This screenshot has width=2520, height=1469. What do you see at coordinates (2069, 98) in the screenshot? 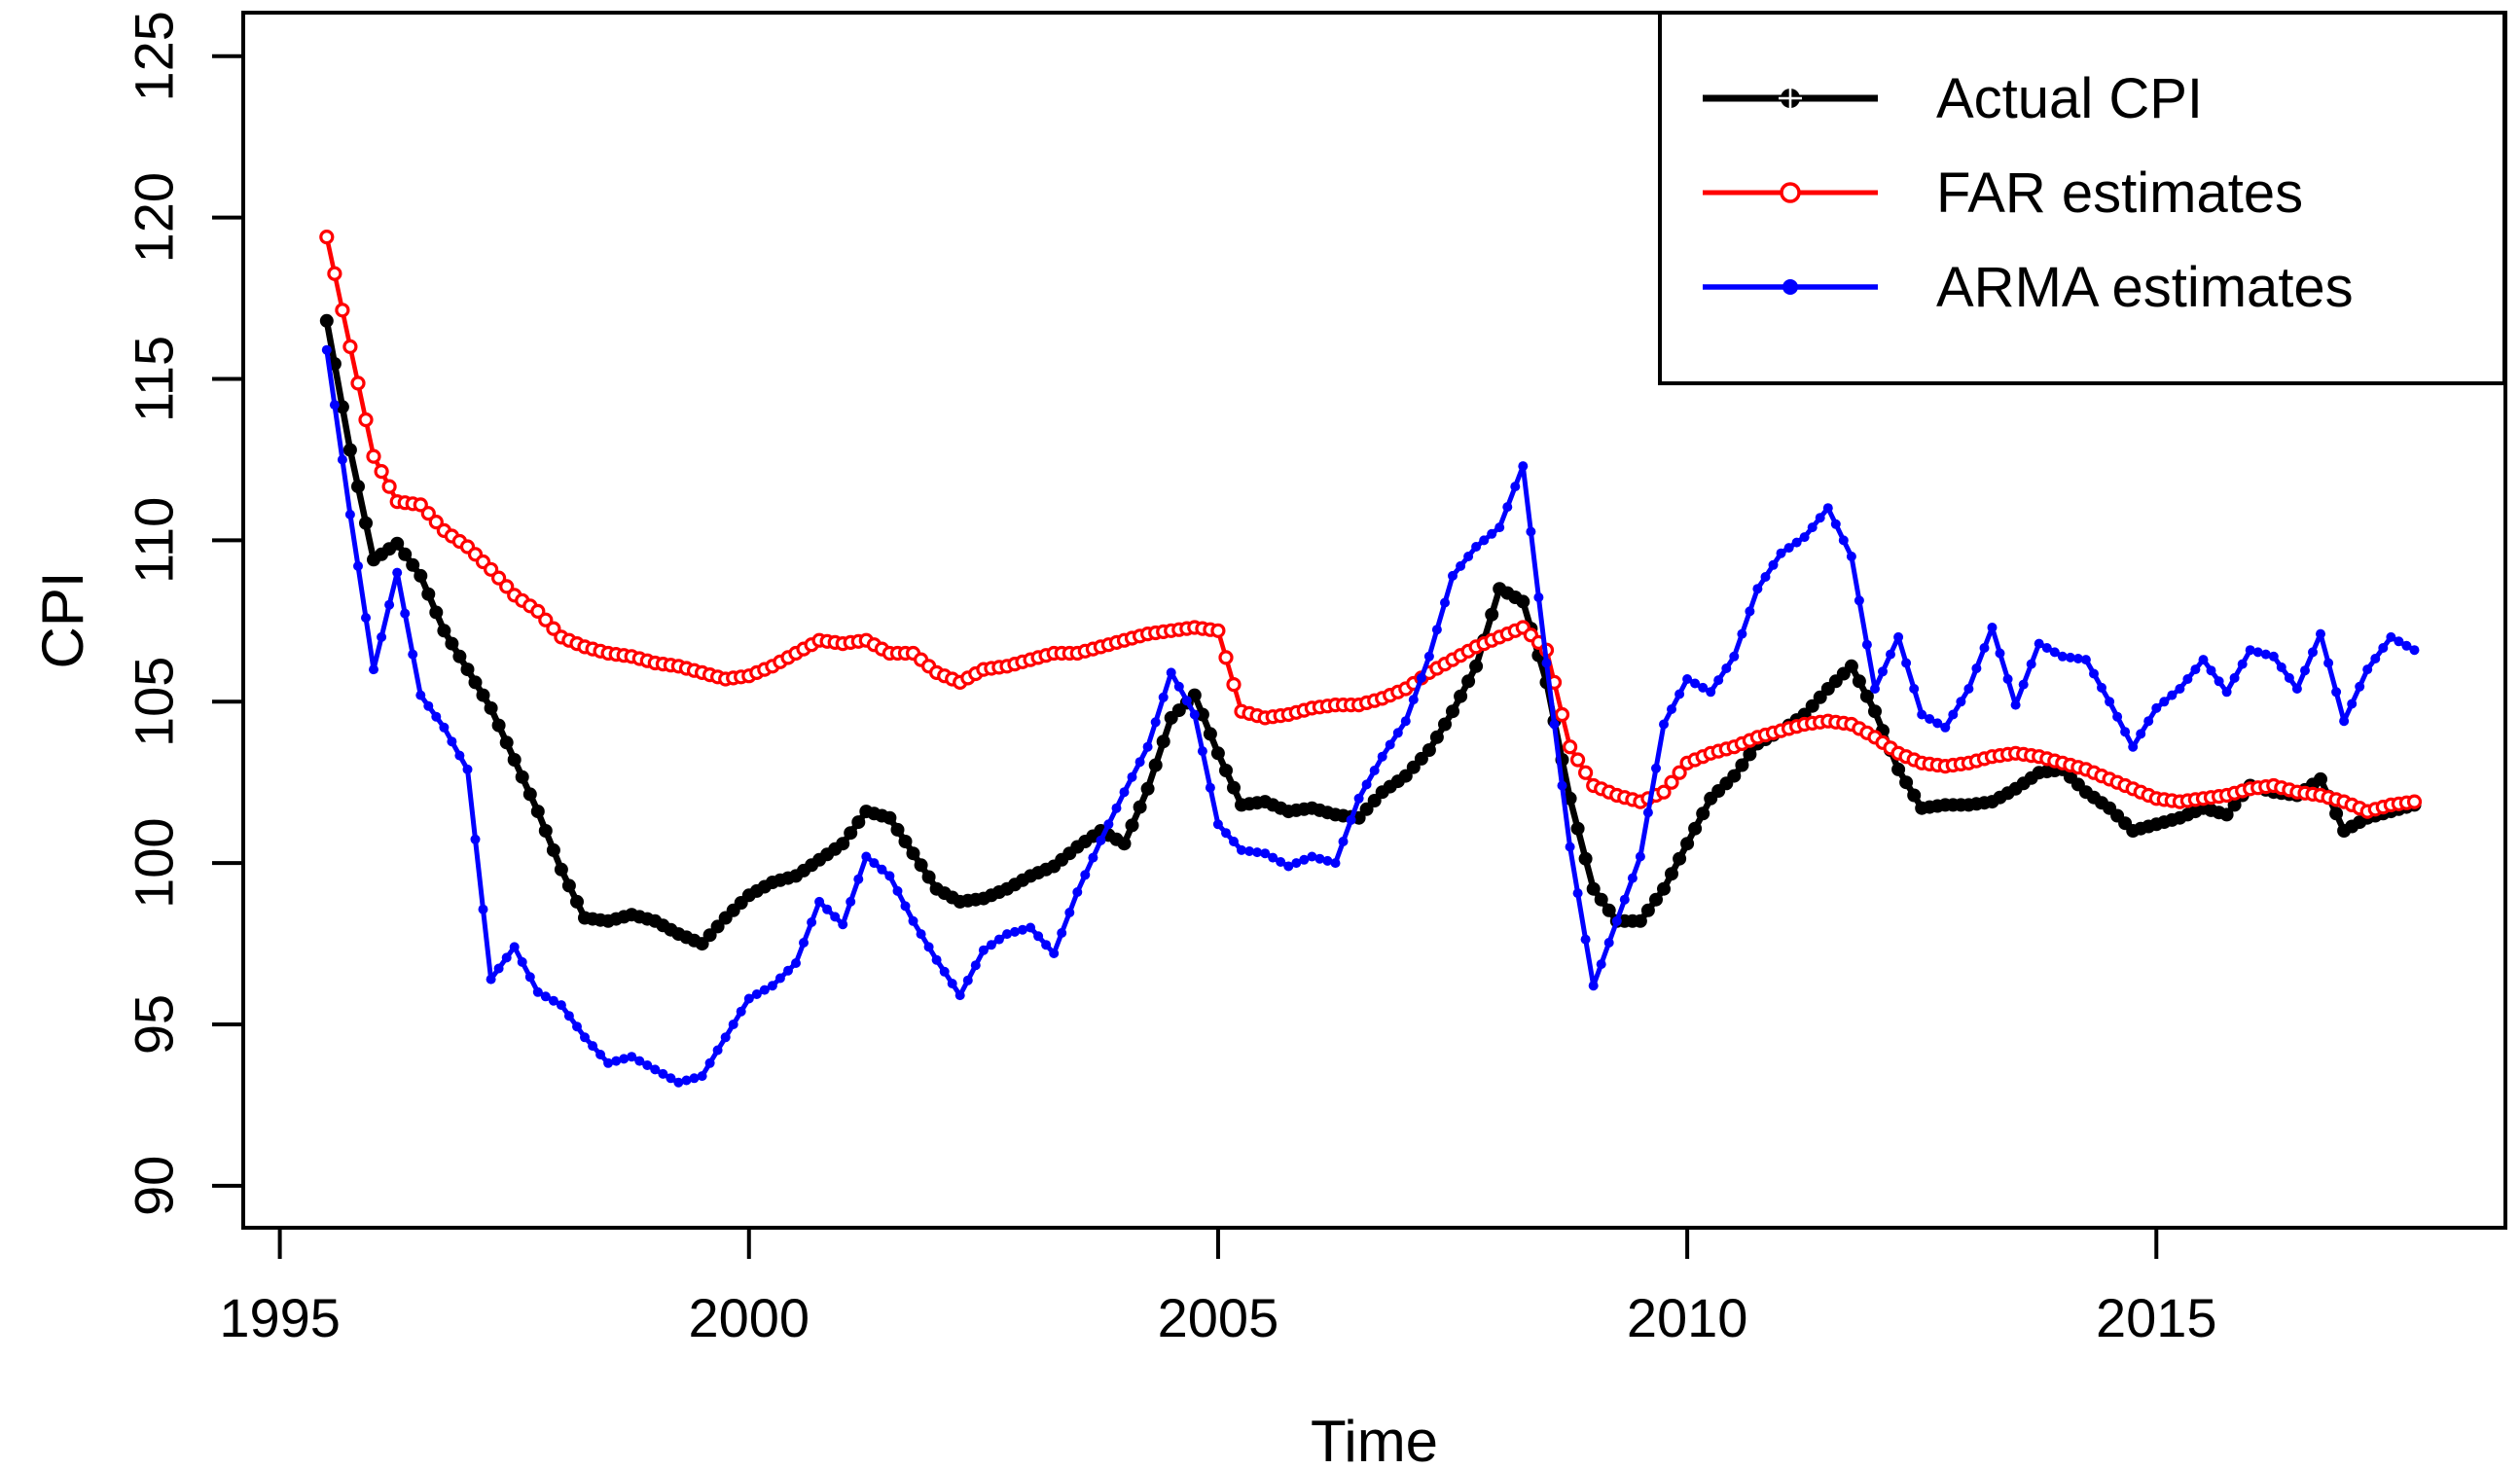
I see `legend-label: Actual CPI` at bounding box center [2069, 98].